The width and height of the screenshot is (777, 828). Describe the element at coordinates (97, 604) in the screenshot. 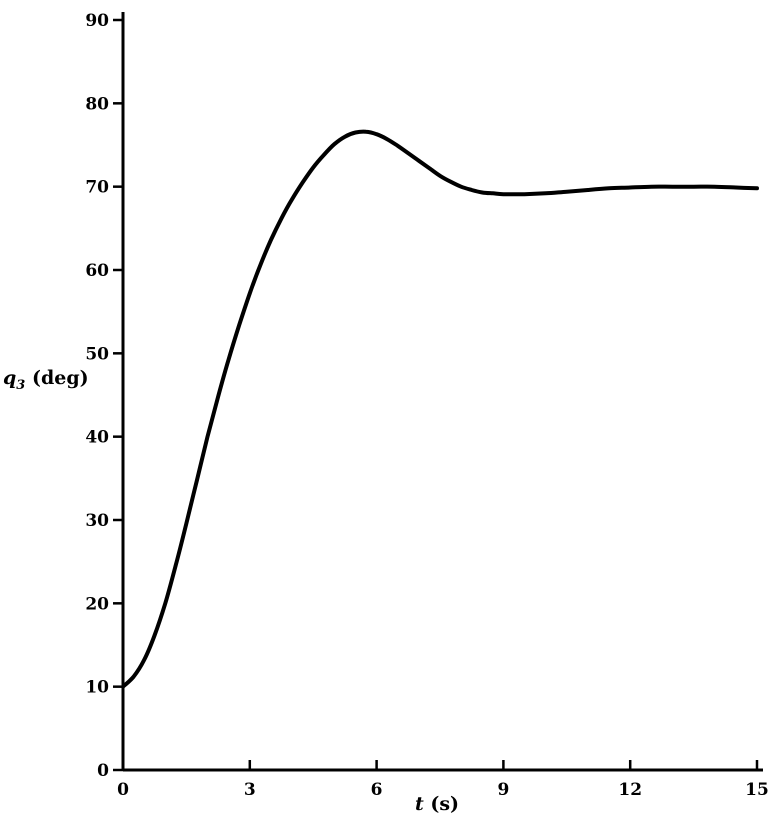

I see `y-tick-label: 20` at that location.